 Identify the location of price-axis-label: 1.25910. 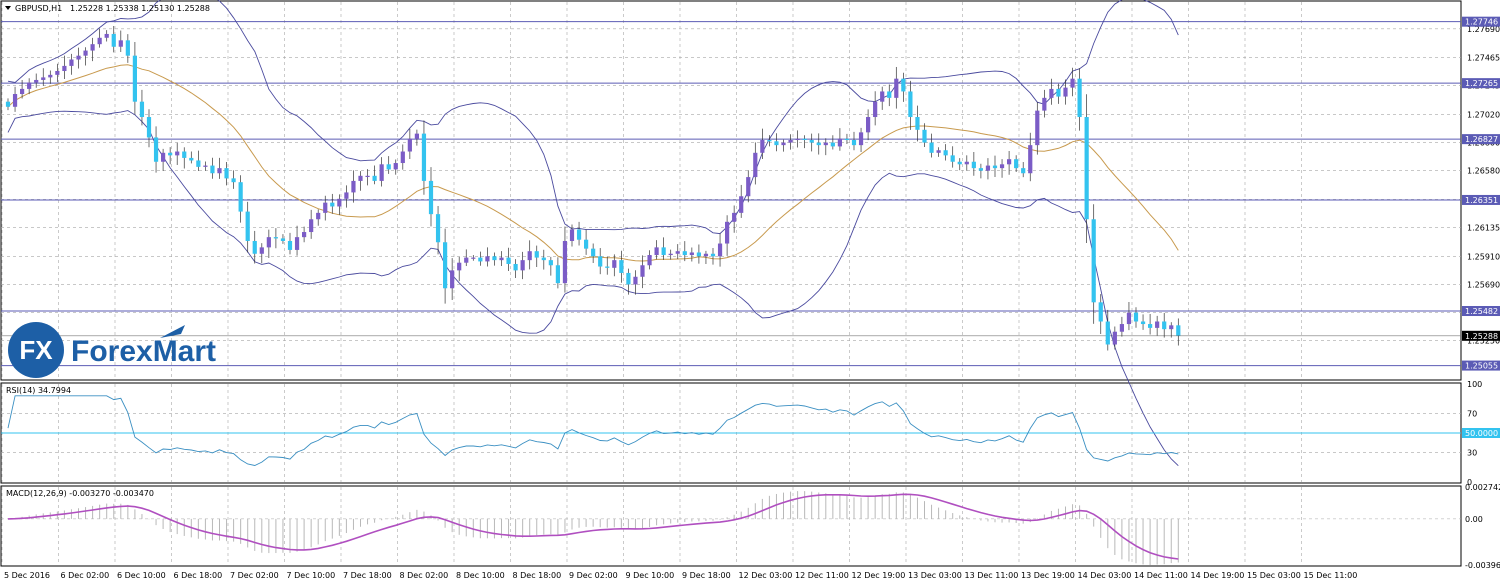
(1483, 256).